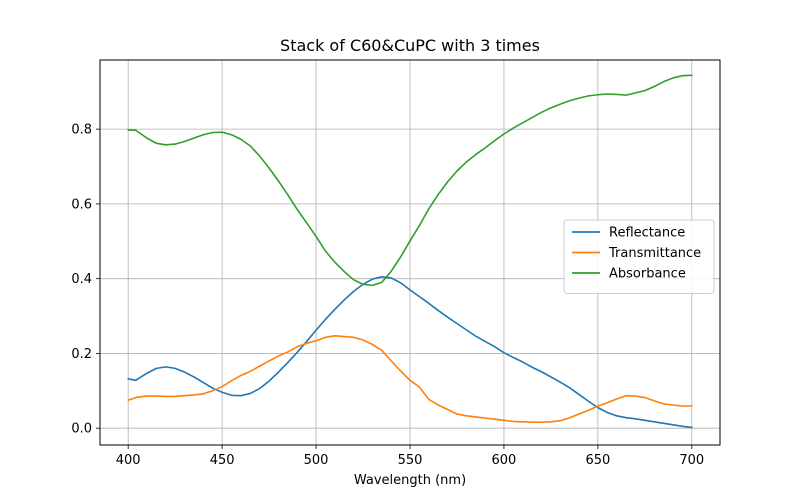 The width and height of the screenshot is (800, 500). Describe the element at coordinates (647, 274) in the screenshot. I see `legend-entry-label: Absorbance` at that location.